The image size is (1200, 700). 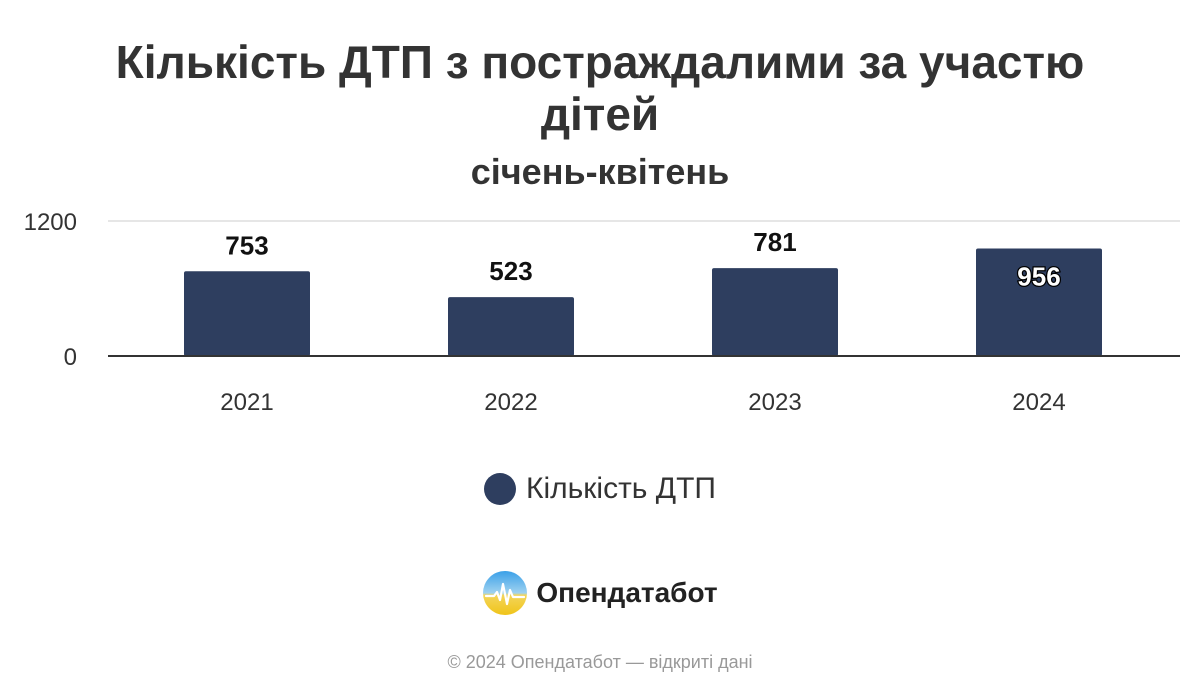 I want to click on opendatabot-logo-icon, so click(x=505, y=593).